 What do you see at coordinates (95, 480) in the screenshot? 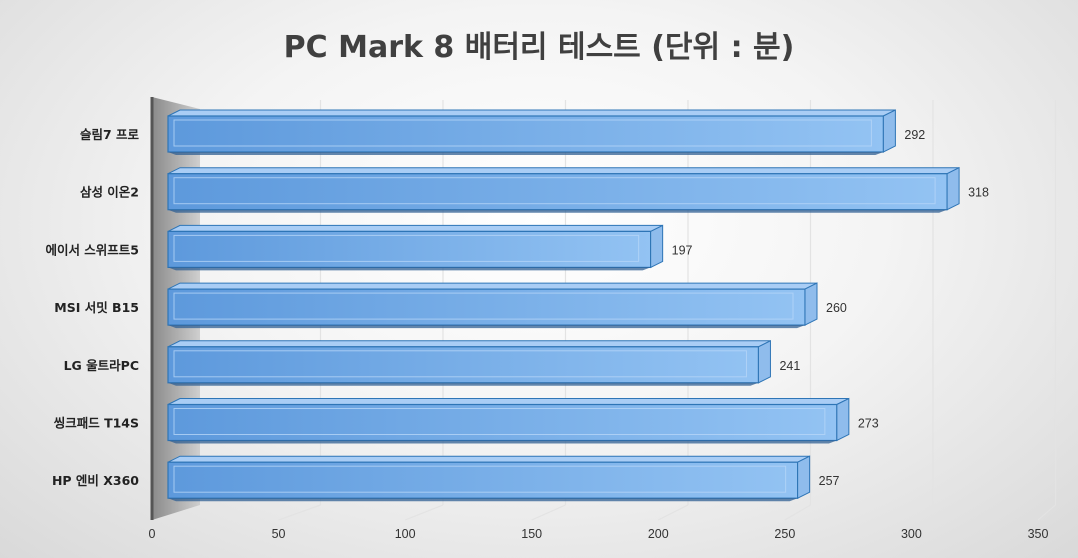
I see `category-label: HP 엔비 X360` at bounding box center [95, 480].